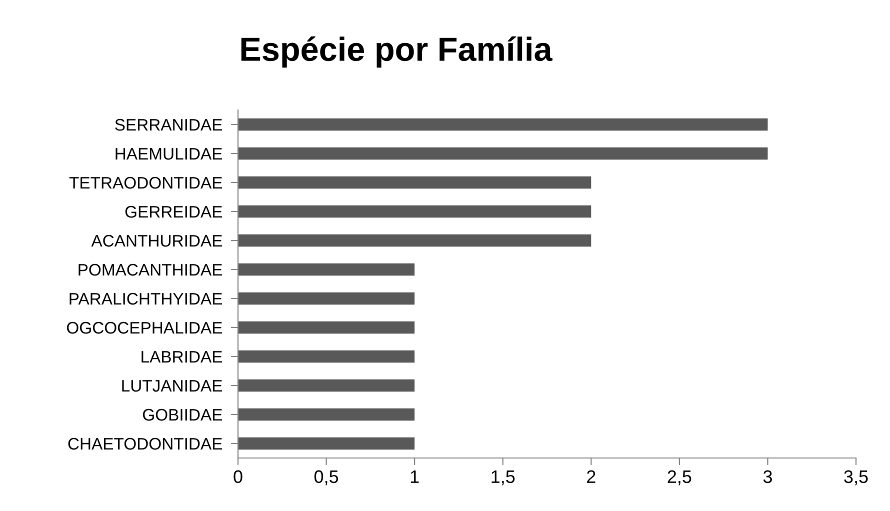 The width and height of the screenshot is (890, 511). Describe the element at coordinates (414, 476) in the screenshot. I see `x-tick-label: 1` at that location.